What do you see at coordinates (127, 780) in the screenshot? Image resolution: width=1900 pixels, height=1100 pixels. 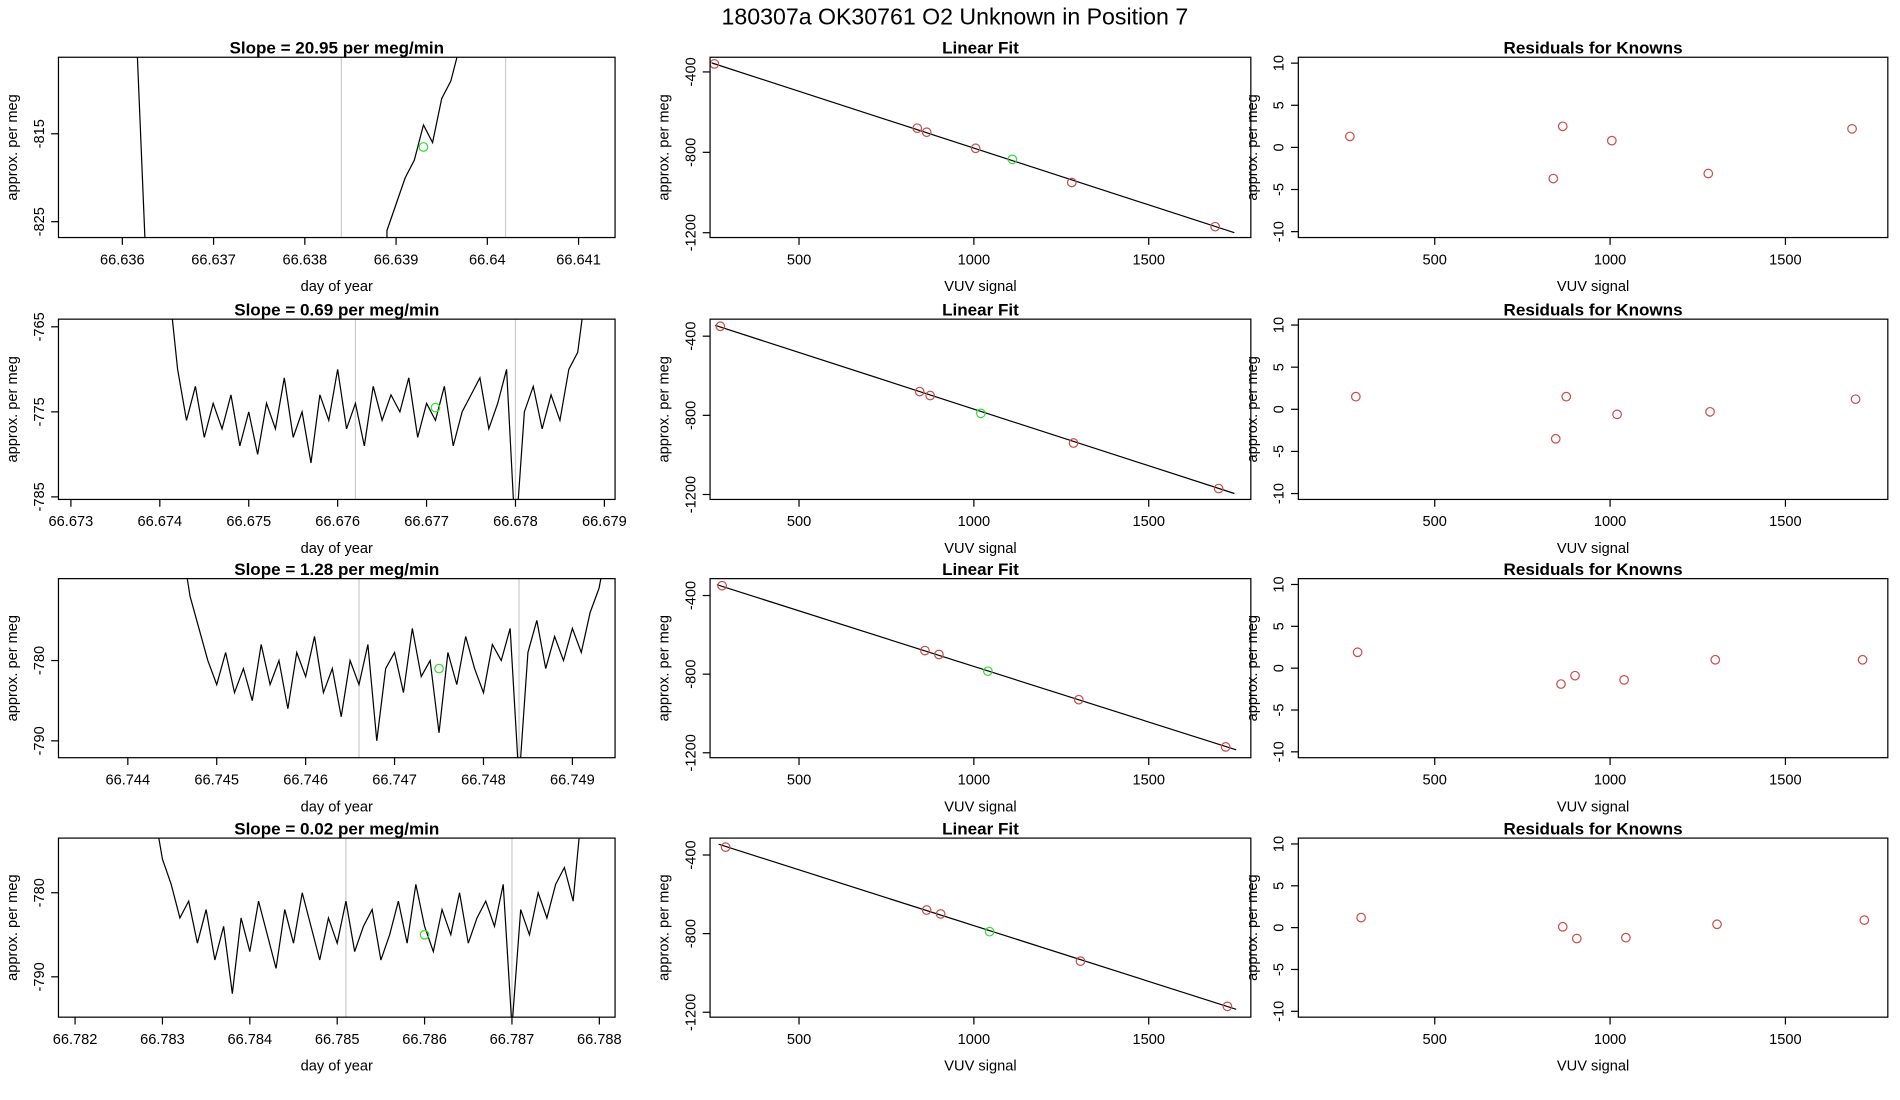 I see `x-tick-label: 66.744` at bounding box center [127, 780].